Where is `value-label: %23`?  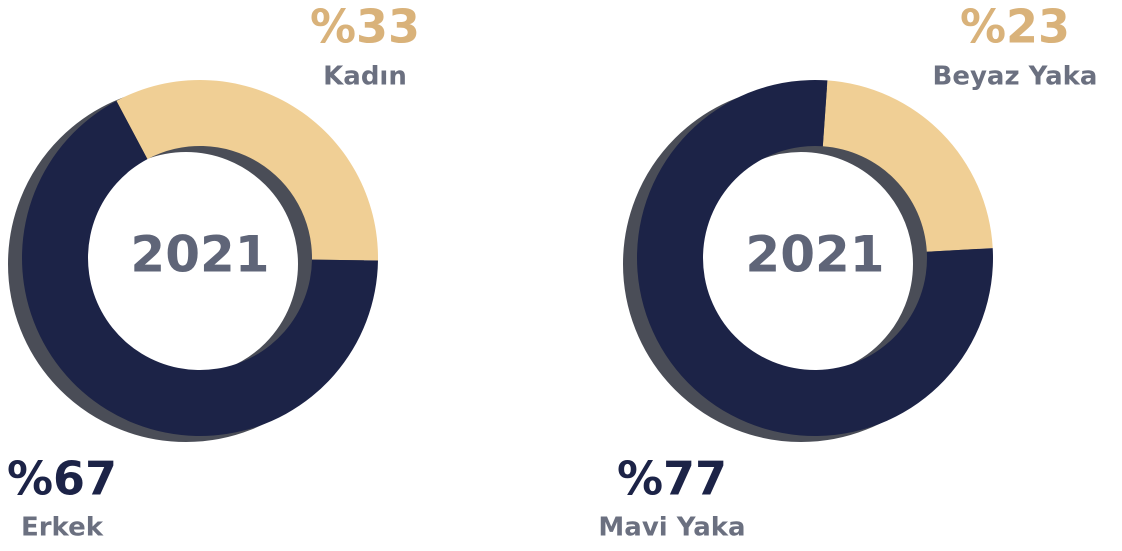 value-label: %23 is located at coordinates (1015, 27).